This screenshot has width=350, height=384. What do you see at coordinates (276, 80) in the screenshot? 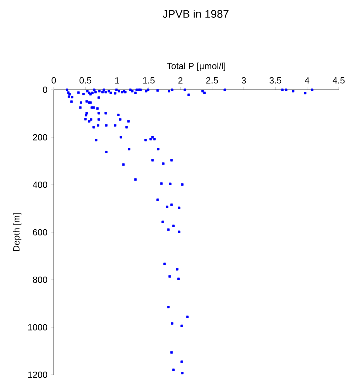
I see `x-tick-label: 3.5` at bounding box center [276, 80].